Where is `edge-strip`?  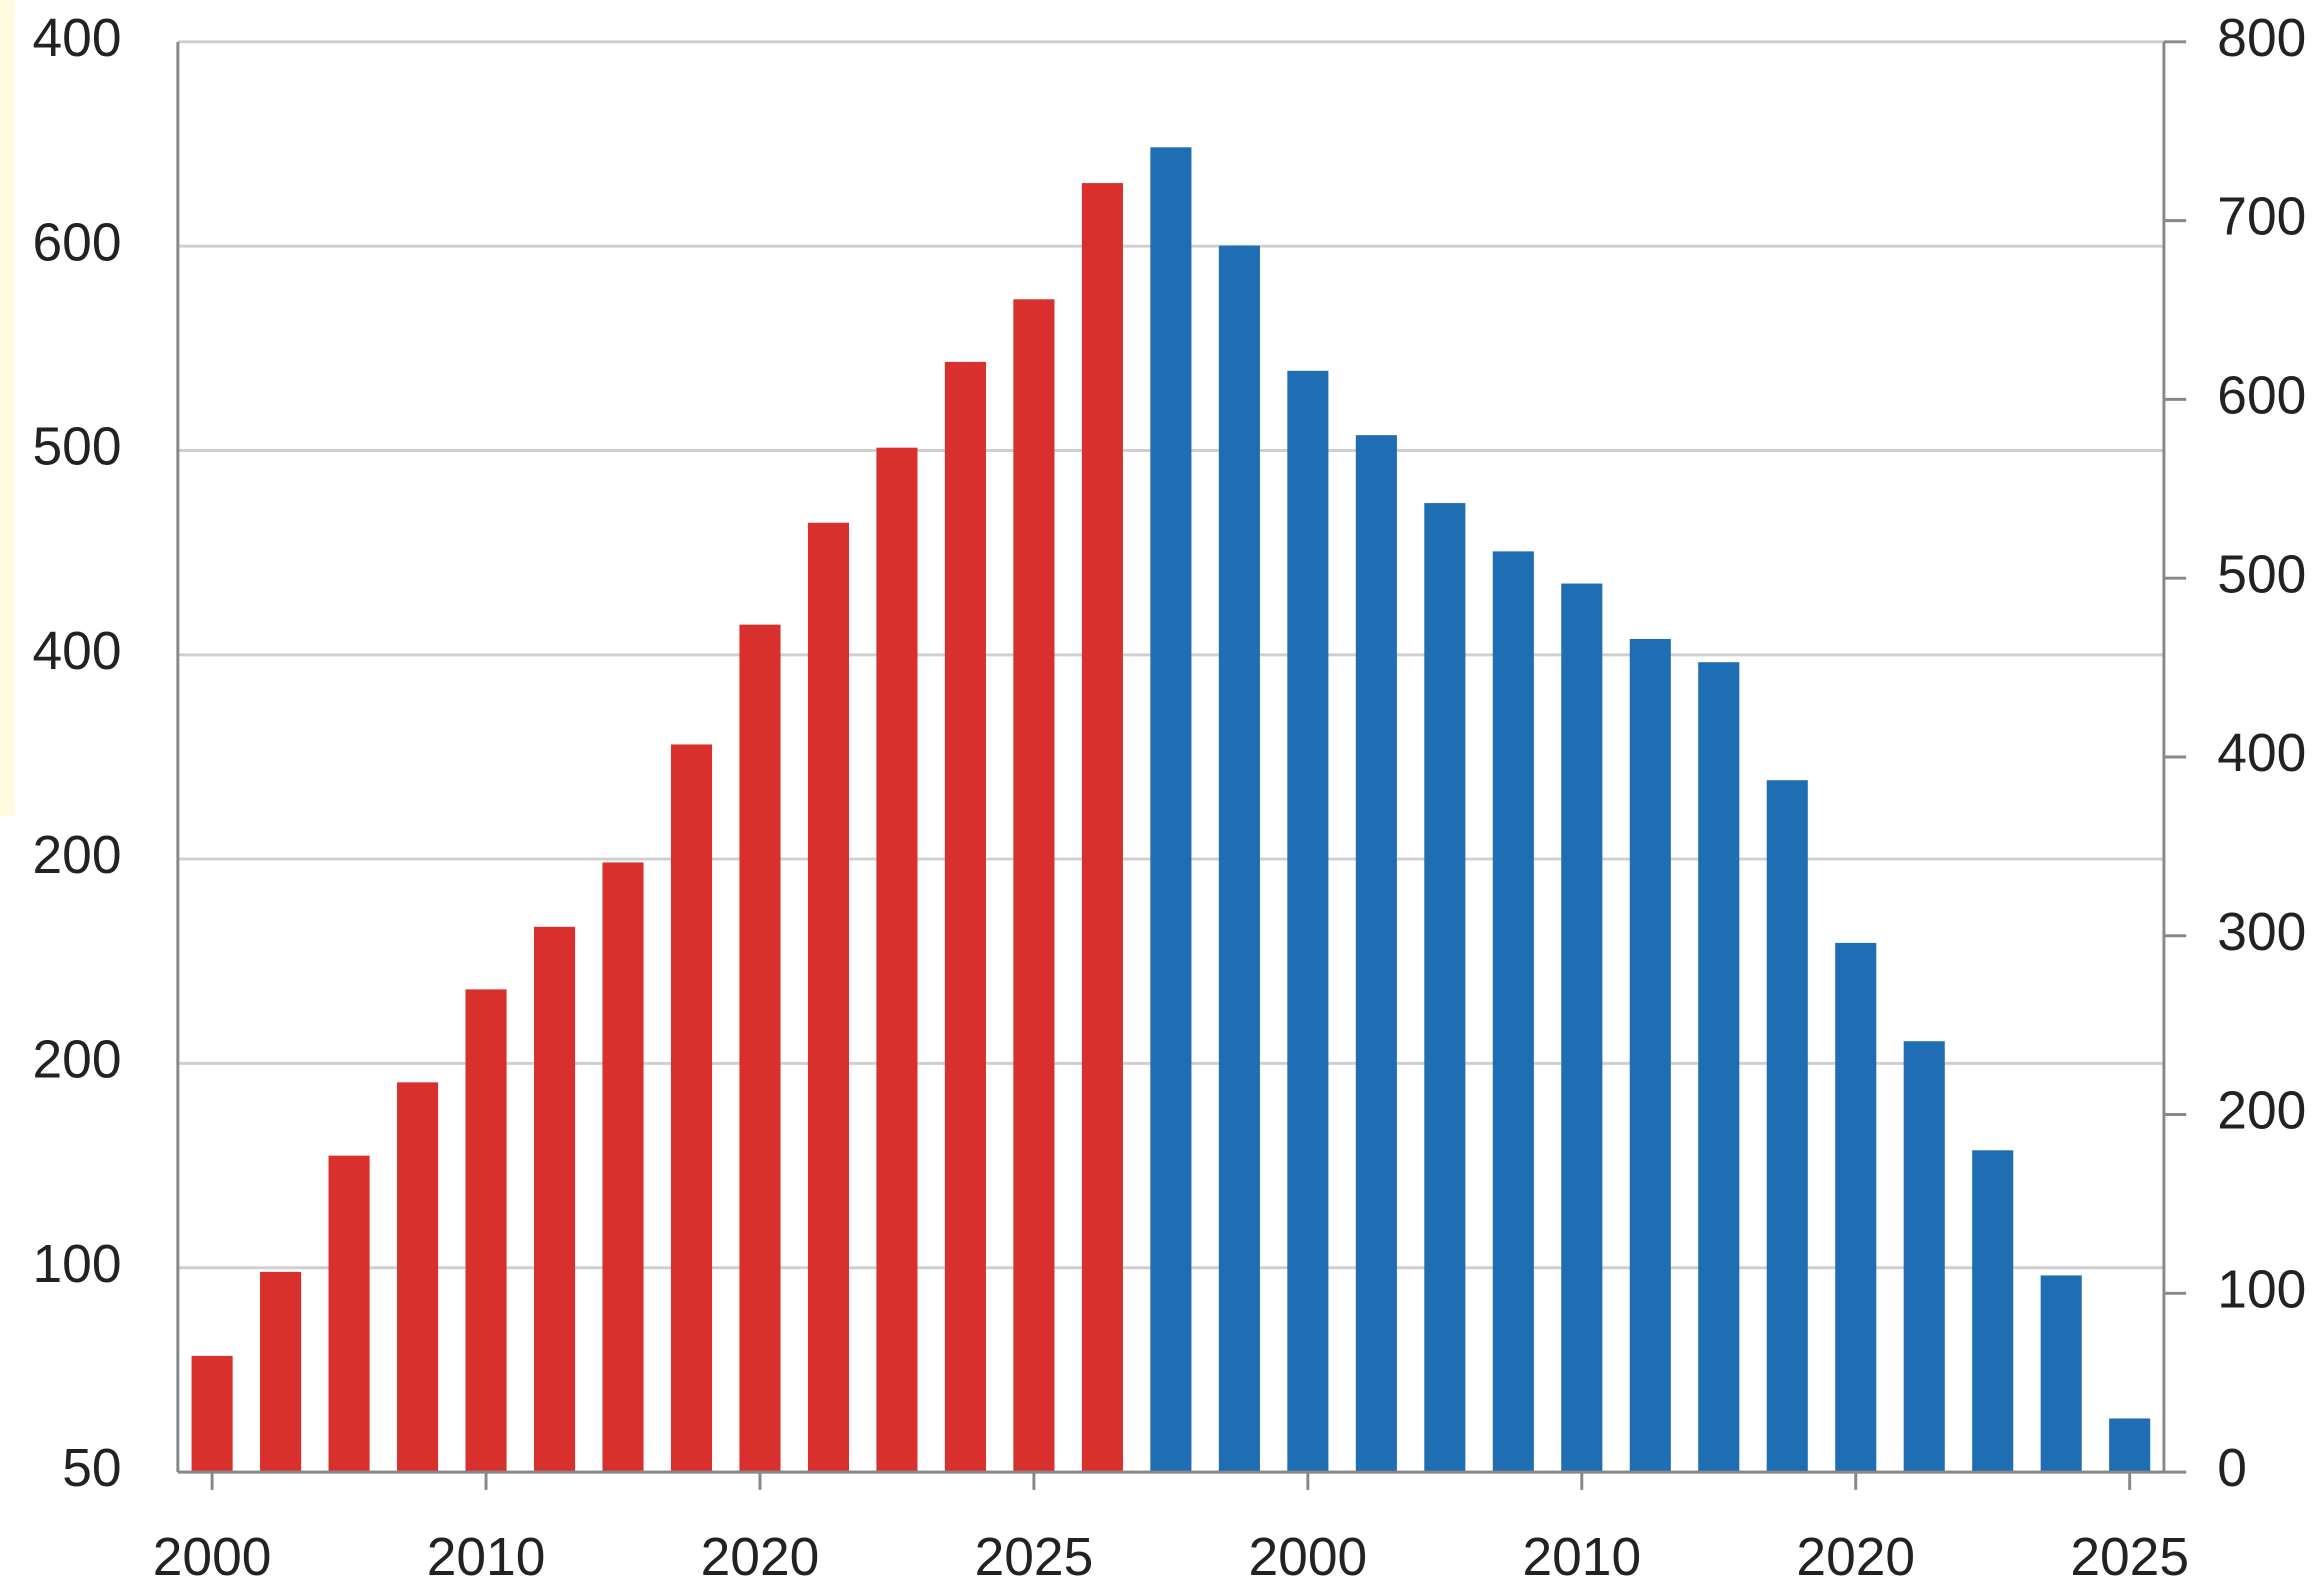
edge-strip is located at coordinates (7, 408).